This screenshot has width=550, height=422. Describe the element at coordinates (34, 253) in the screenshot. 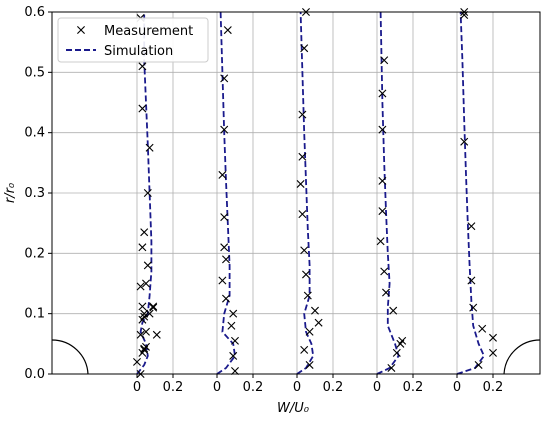

I see `y-tick-label: 0.2` at that location.